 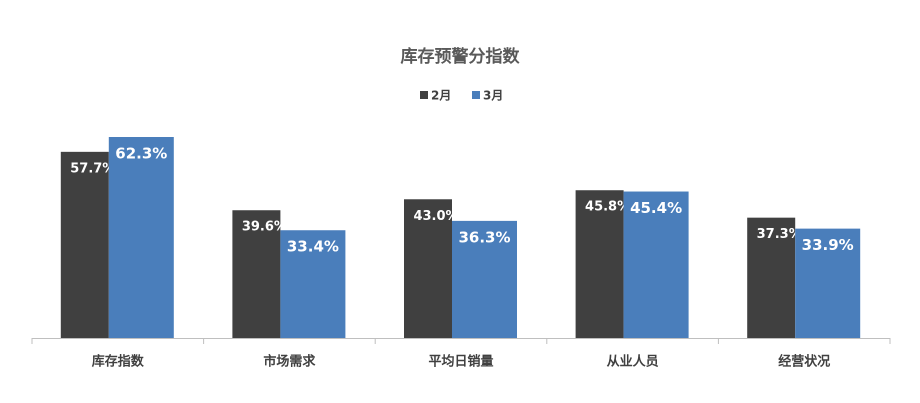 I want to click on value-label: 57.7%, so click(x=92, y=168).